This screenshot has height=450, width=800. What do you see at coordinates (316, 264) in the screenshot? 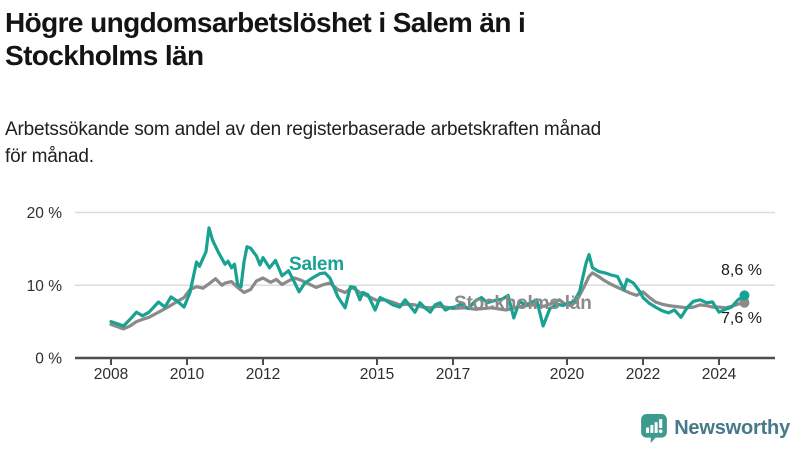
I see `series-label-salem: Salem` at bounding box center [316, 264].